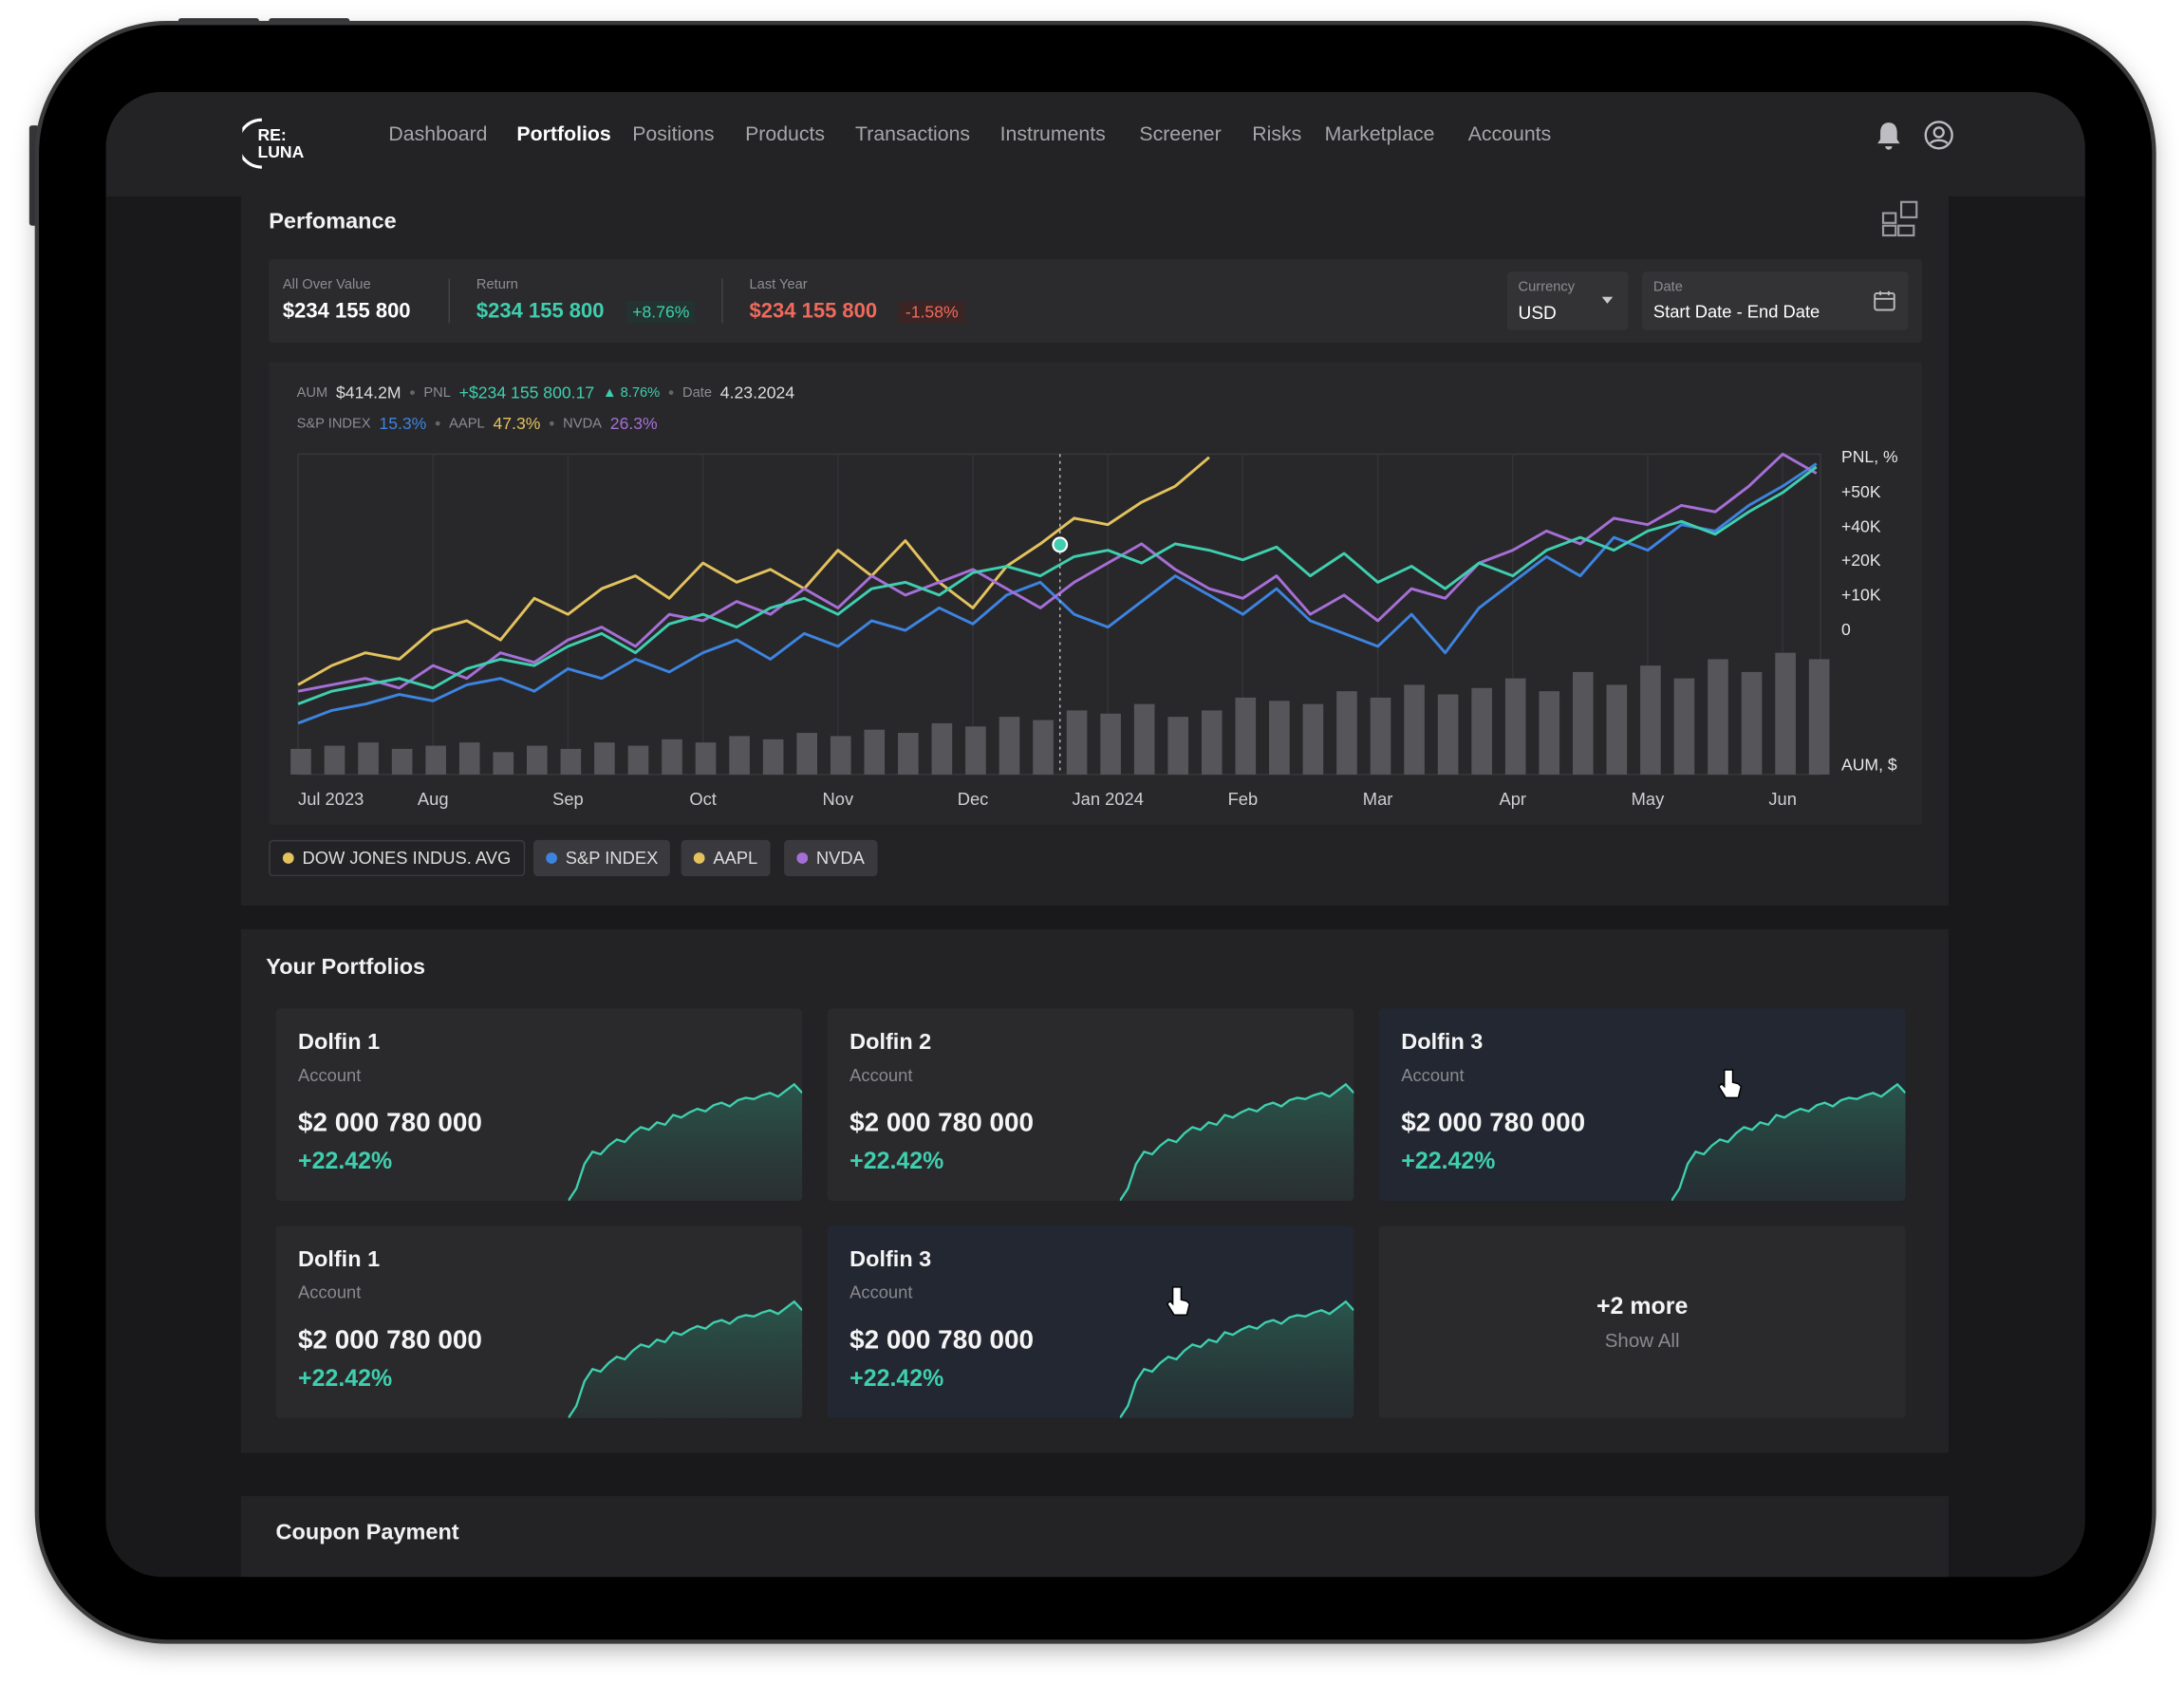 Image resolution: width=2184 pixels, height=1684 pixels. What do you see at coordinates (339, 1042) in the screenshot?
I see `card-name: Dolfin 1` at bounding box center [339, 1042].